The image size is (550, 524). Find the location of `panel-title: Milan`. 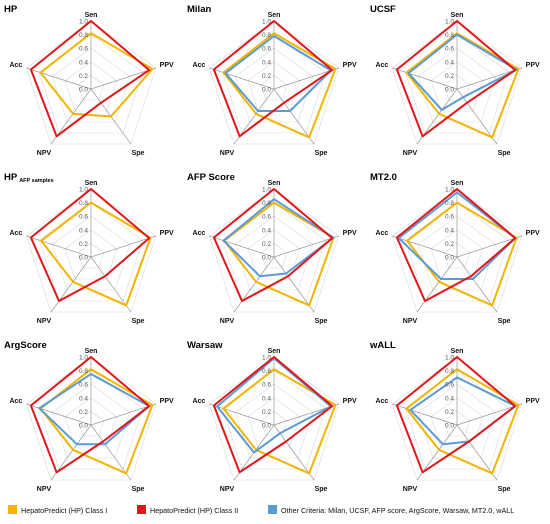

panel-title: Milan is located at coordinates (199, 9).